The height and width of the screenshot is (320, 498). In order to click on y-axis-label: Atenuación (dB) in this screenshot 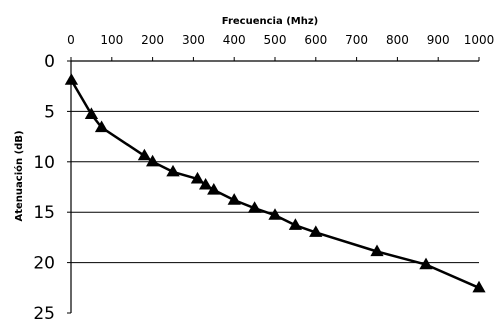, I will do `click(19, 175)`.